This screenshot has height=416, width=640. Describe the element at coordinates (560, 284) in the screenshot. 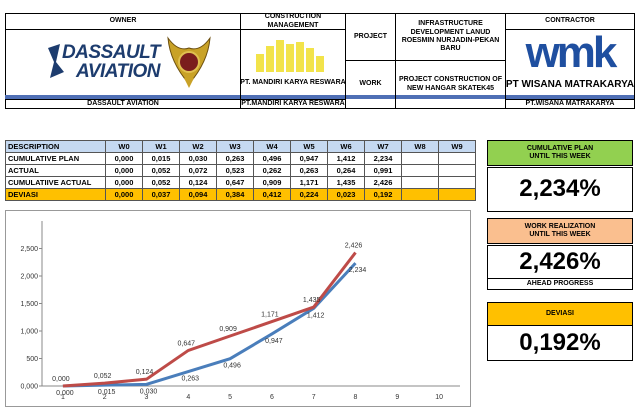

I see `summary-note: AHEAD PROGRESS` at that location.